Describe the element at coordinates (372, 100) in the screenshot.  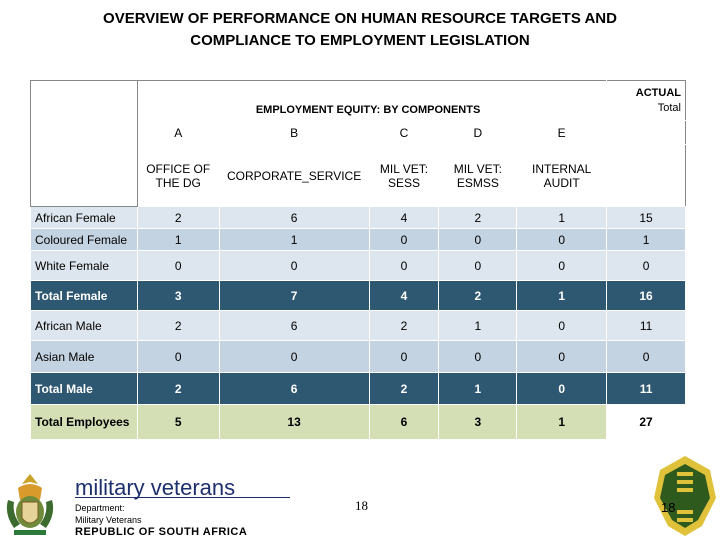
I see `section-heading: EMPLOYMENT EQUITY: BY COMPONENTS` at that location.